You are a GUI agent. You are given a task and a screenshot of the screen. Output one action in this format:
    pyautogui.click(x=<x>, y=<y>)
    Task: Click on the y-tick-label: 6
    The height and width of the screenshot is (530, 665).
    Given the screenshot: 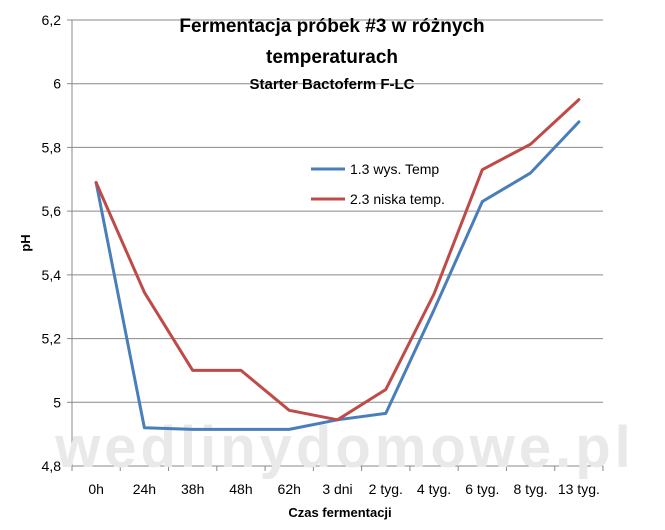 What is the action you would take?
    pyautogui.click(x=57, y=84)
    